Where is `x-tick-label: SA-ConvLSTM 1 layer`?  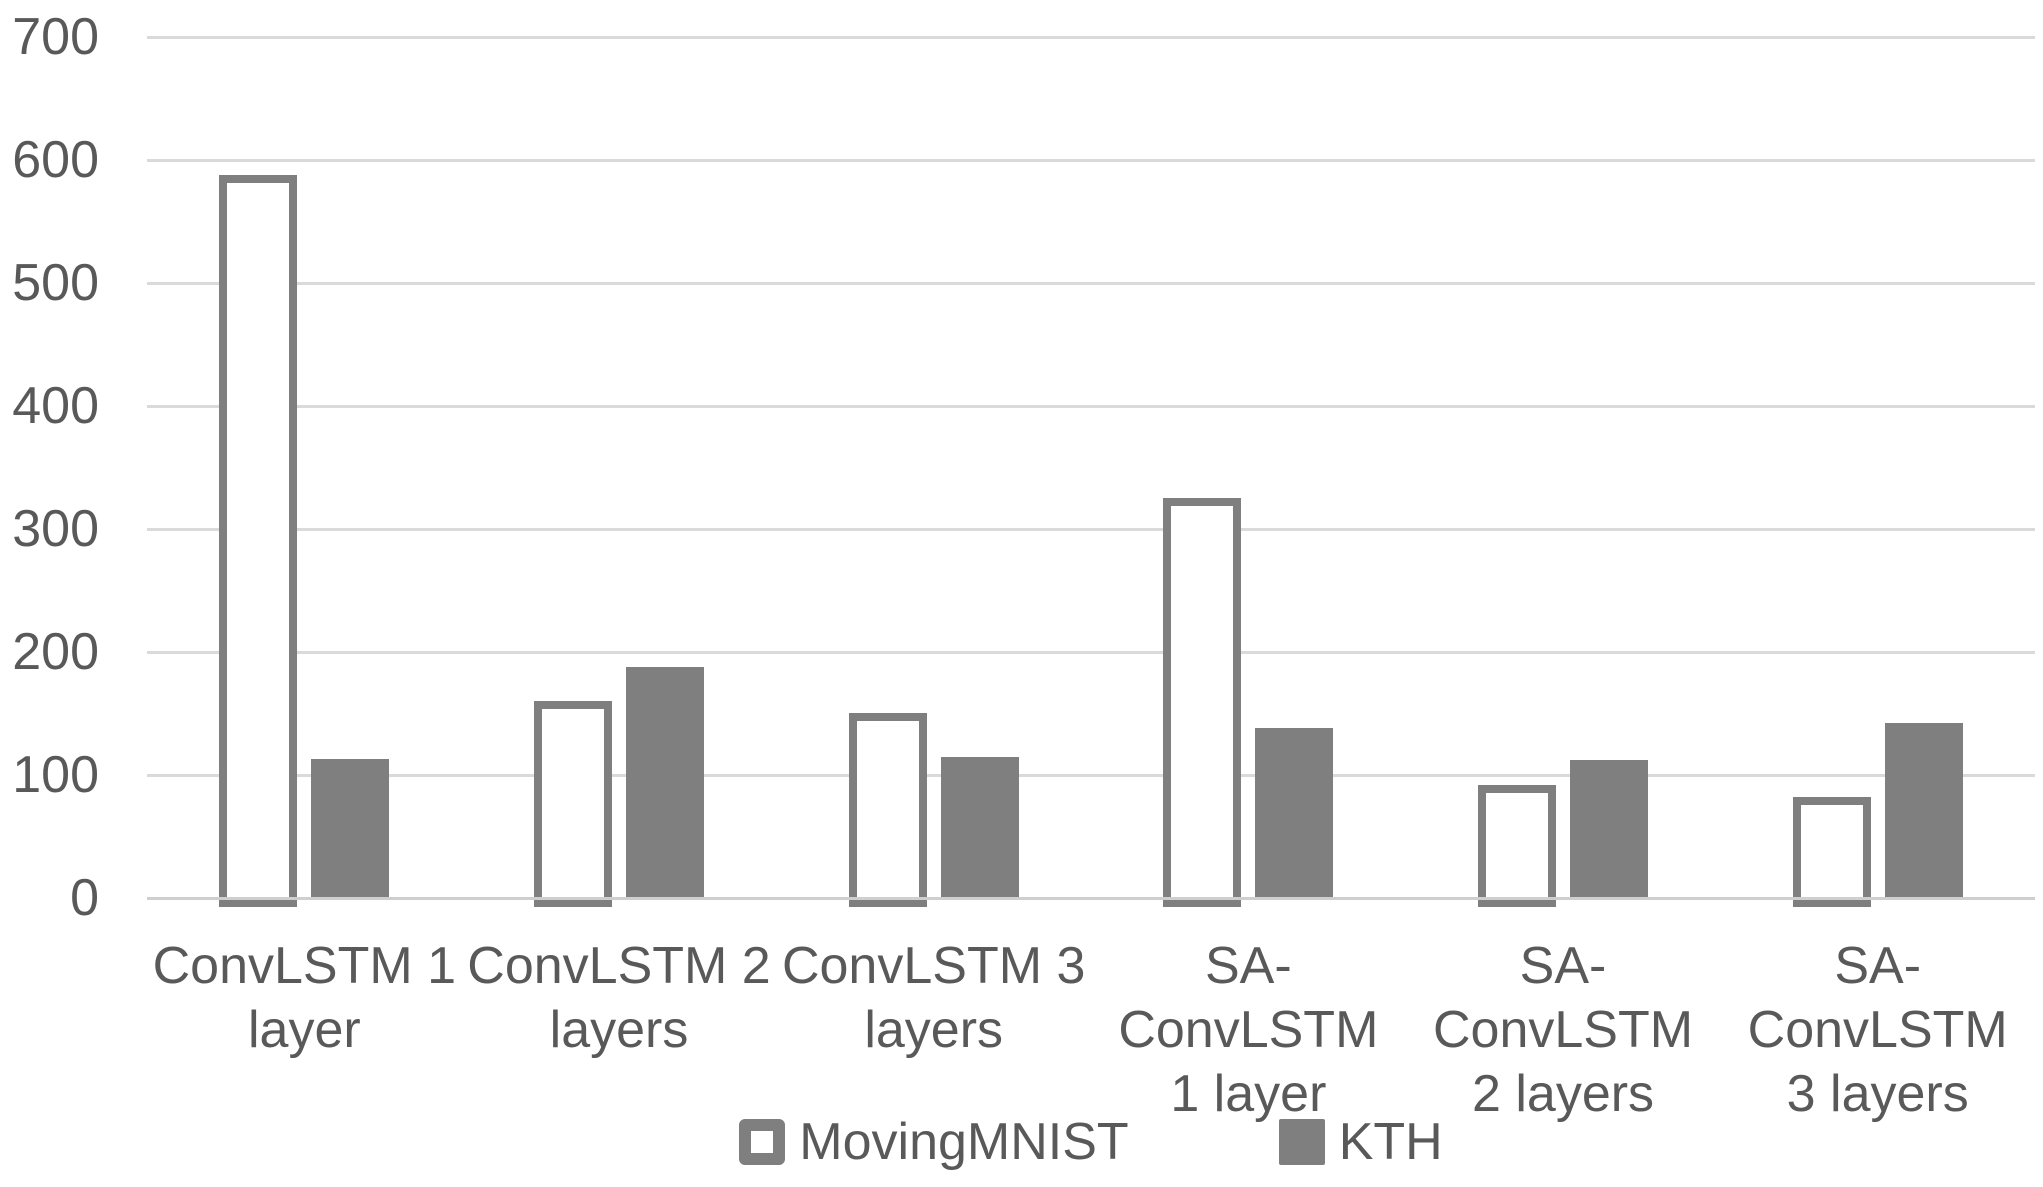 x-tick-label: SA-ConvLSTM 1 layer is located at coordinates (1248, 1030).